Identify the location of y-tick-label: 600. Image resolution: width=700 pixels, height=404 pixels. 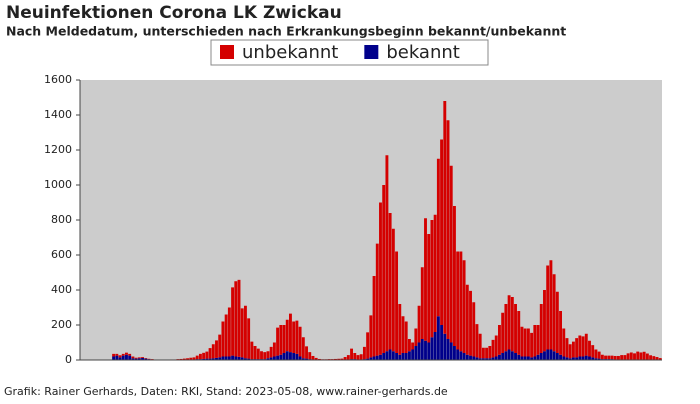
(61, 254).